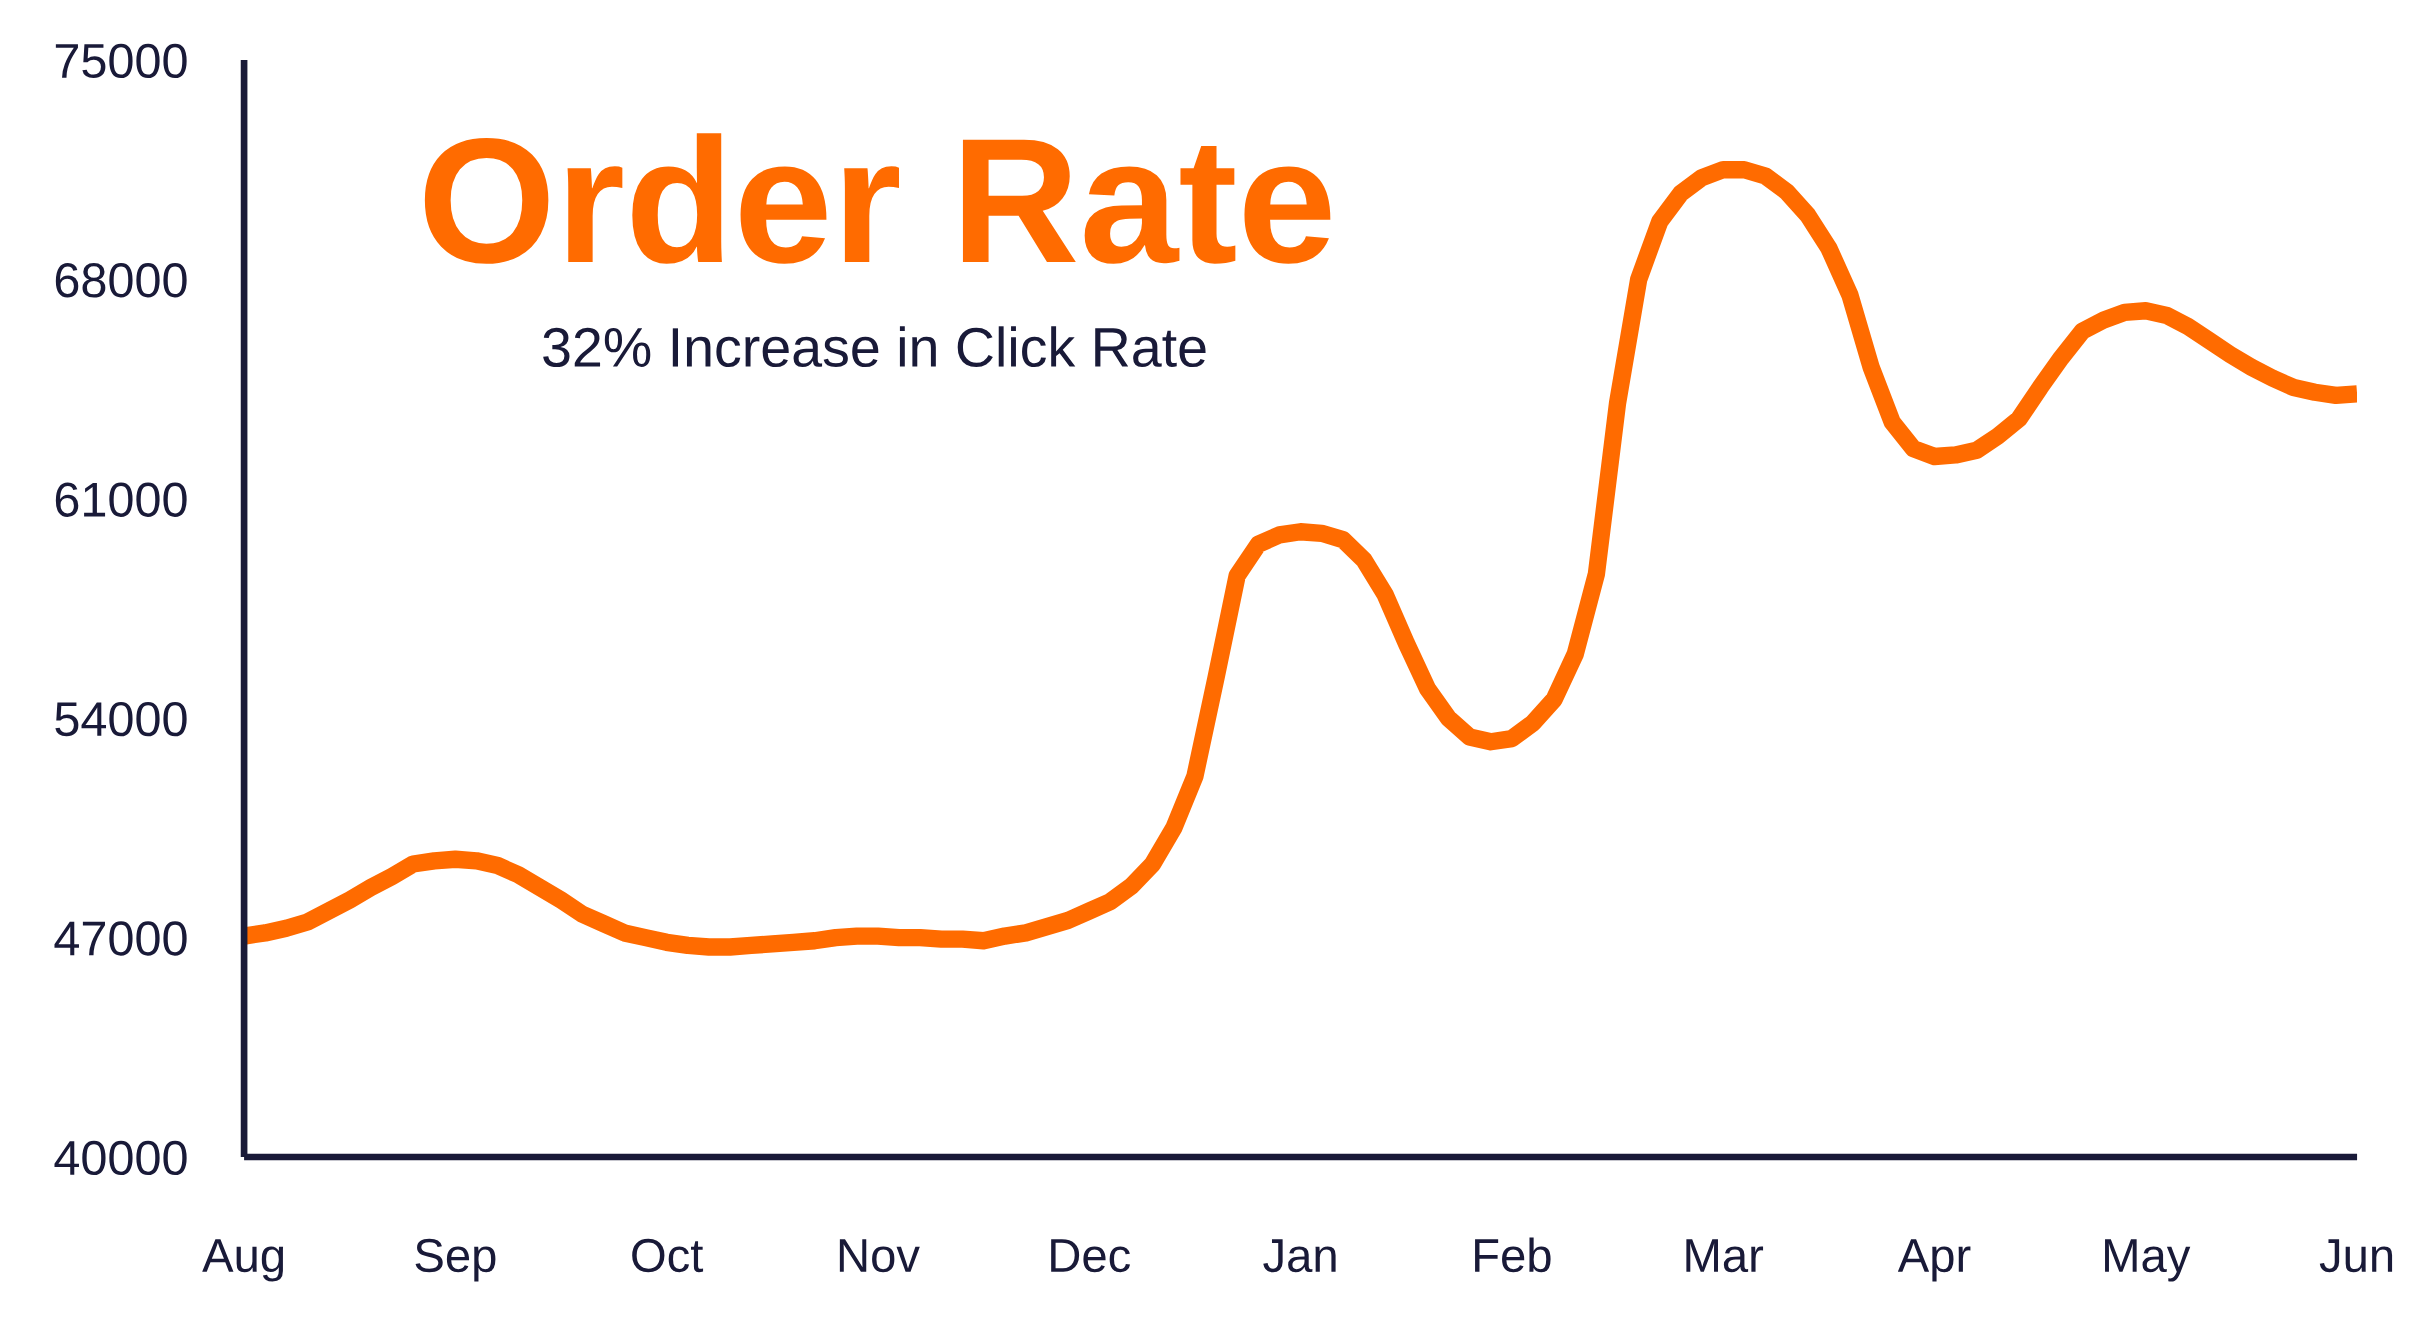 This screenshot has height=1319, width=2436. Describe the element at coordinates (121, 719) in the screenshot. I see `y-tick-label: 54000` at that location.